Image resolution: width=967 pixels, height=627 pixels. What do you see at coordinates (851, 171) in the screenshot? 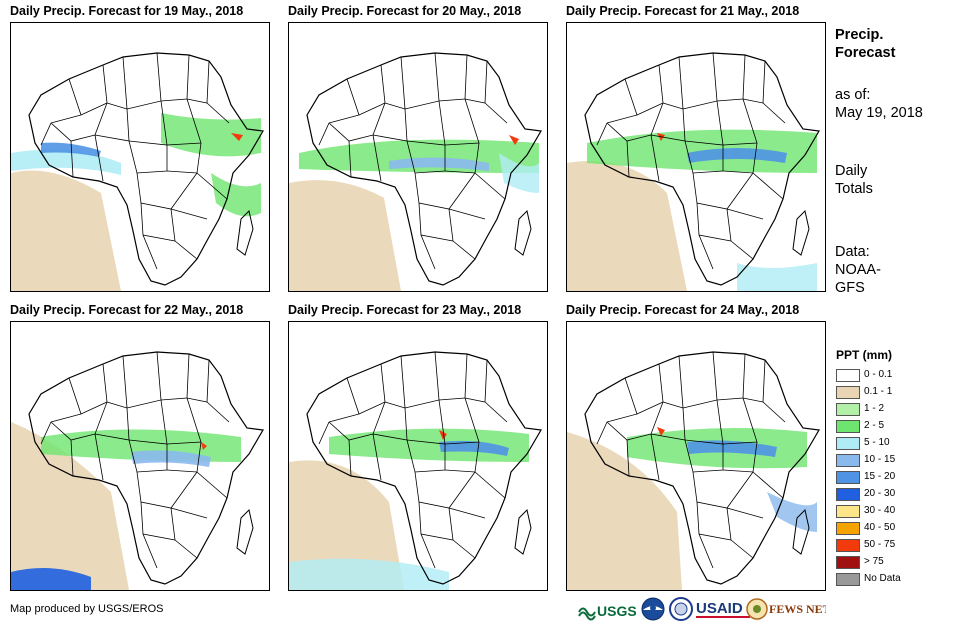
I see `totals-line1: Daily` at bounding box center [851, 171].